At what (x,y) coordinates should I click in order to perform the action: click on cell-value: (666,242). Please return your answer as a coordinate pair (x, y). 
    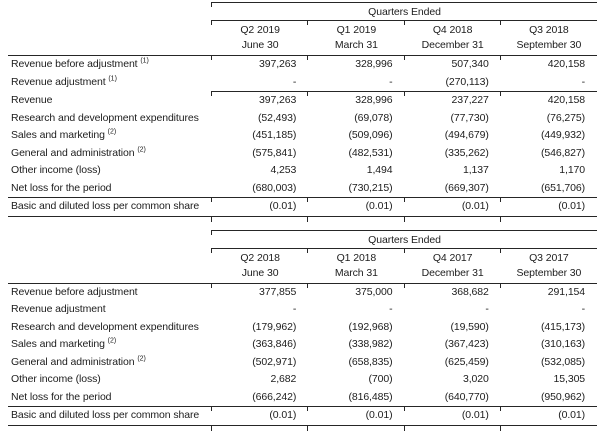
    Looking at the image, I should click on (274, 396).